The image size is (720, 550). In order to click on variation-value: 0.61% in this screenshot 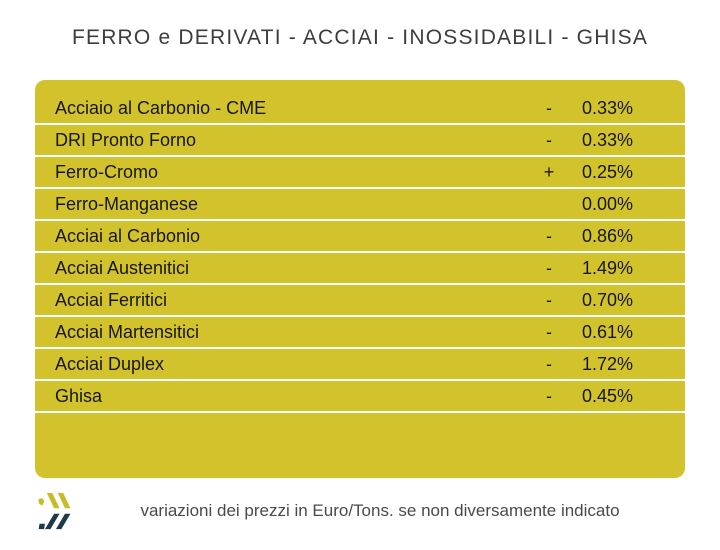, I will do `click(607, 331)`.